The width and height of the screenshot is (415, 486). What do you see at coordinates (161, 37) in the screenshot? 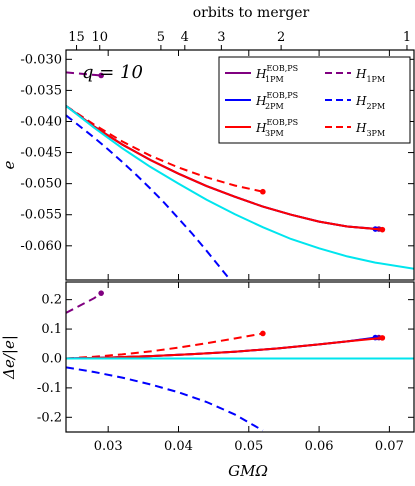
I see `orbit-tick-label: 5` at bounding box center [161, 37].